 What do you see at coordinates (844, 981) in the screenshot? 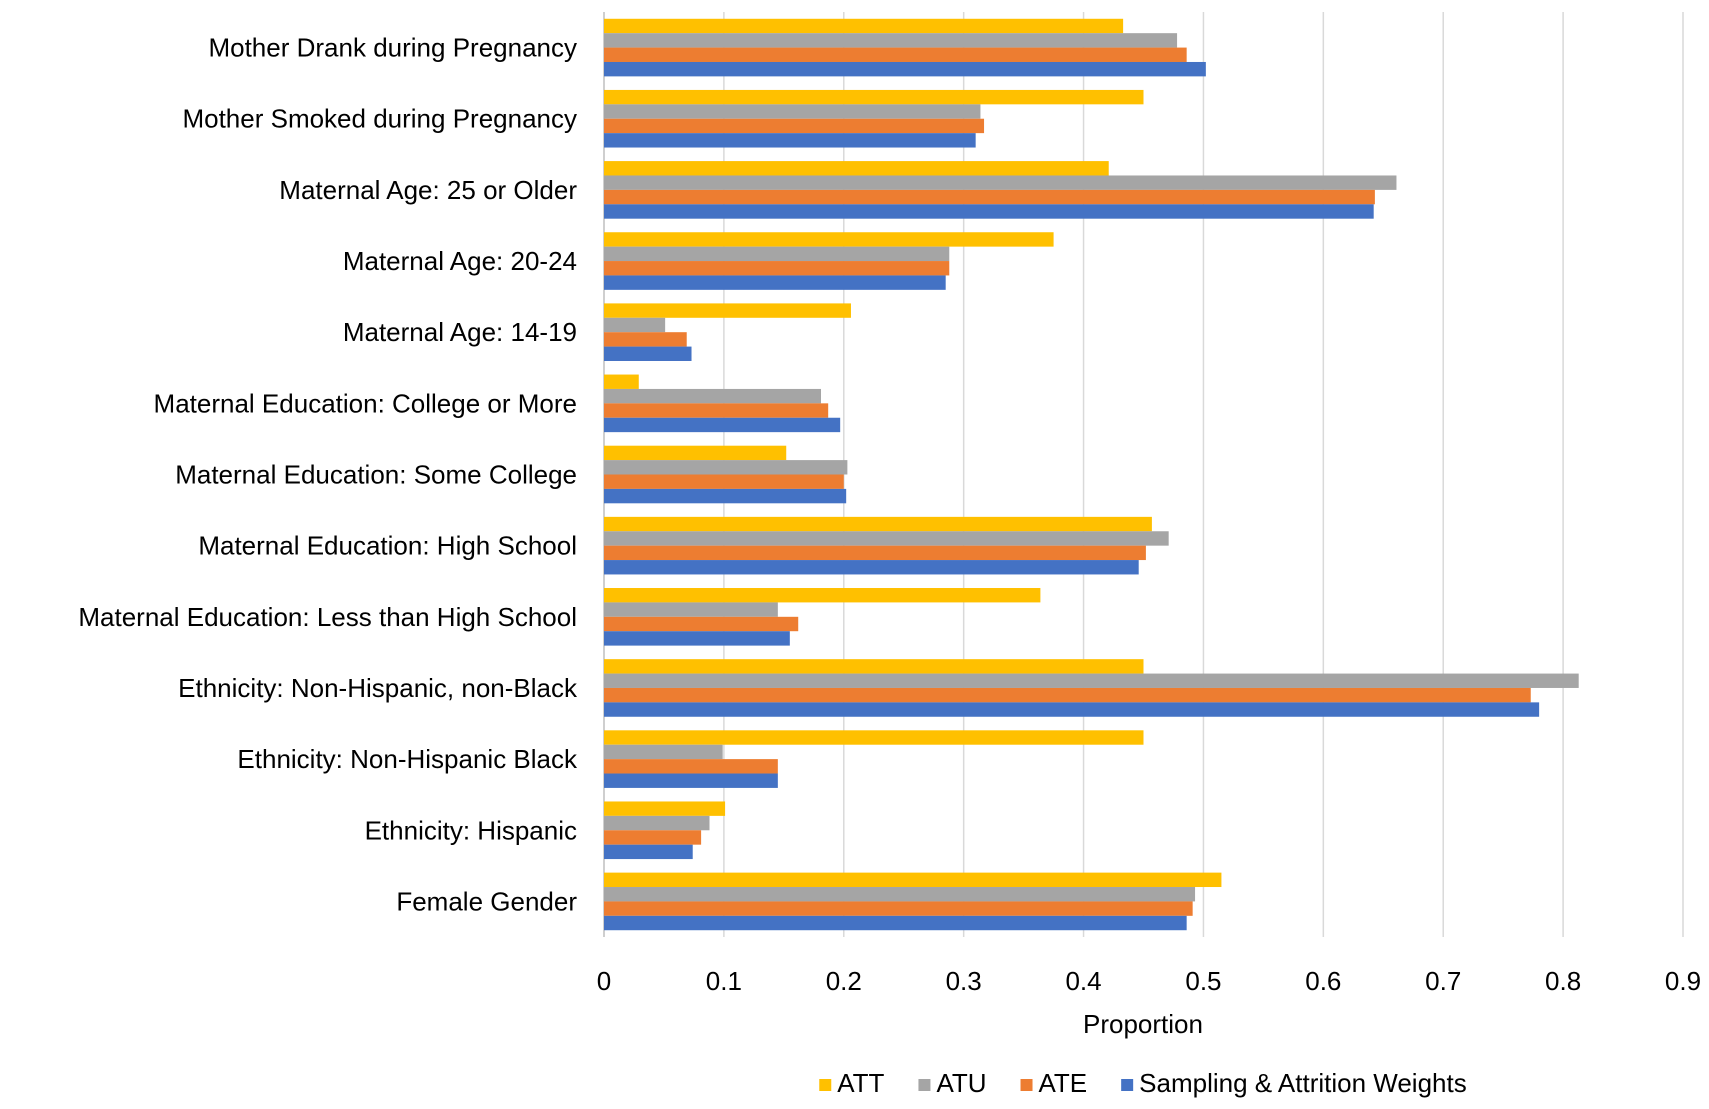
I see `x-tick-label: 0.2` at bounding box center [844, 981].